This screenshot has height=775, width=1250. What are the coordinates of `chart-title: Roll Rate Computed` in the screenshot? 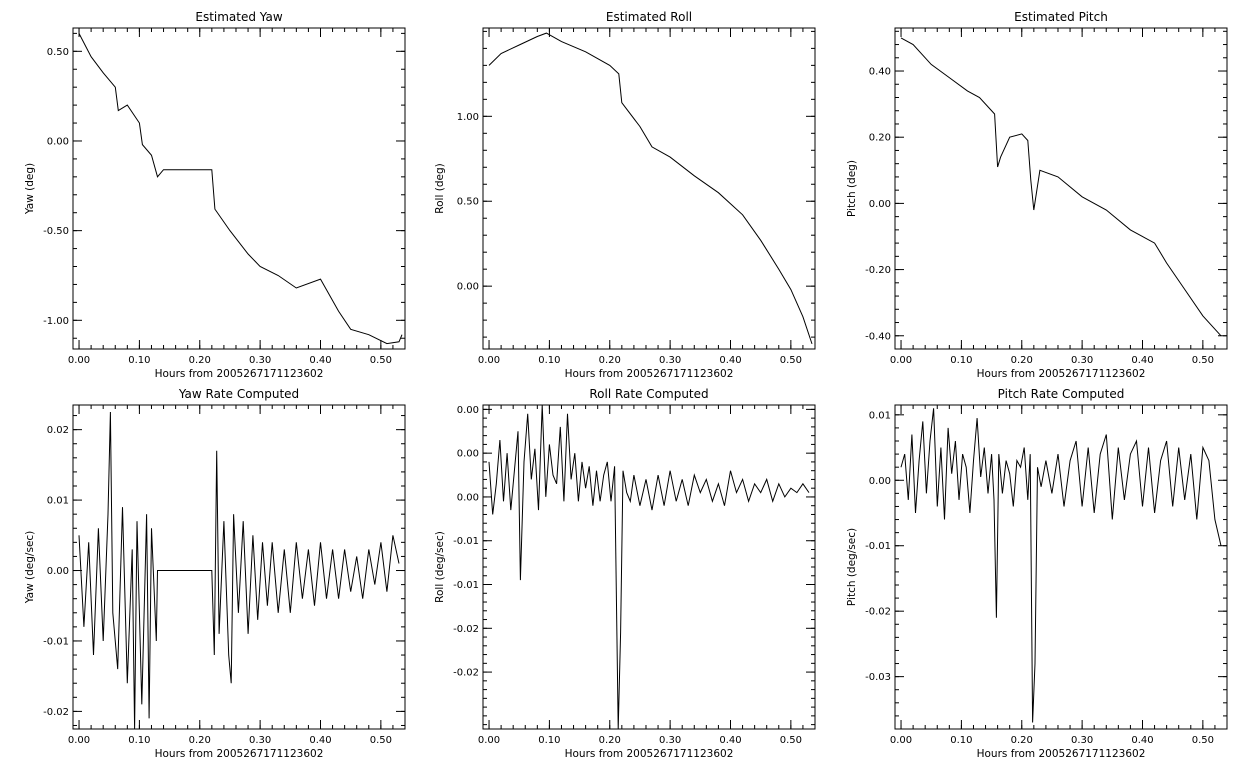 It's located at (648, 394).